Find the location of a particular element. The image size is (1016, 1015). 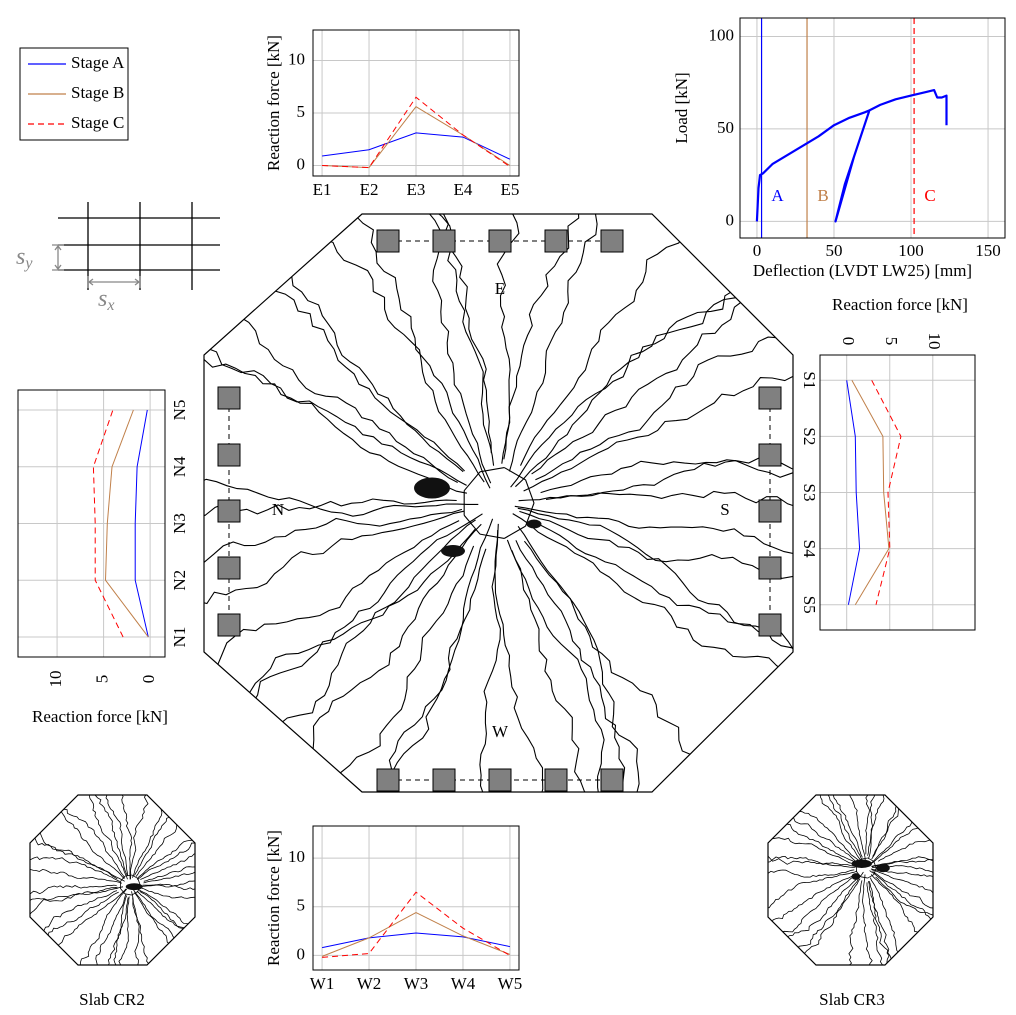

stage-marker-label: C is located at coordinates (929, 195).